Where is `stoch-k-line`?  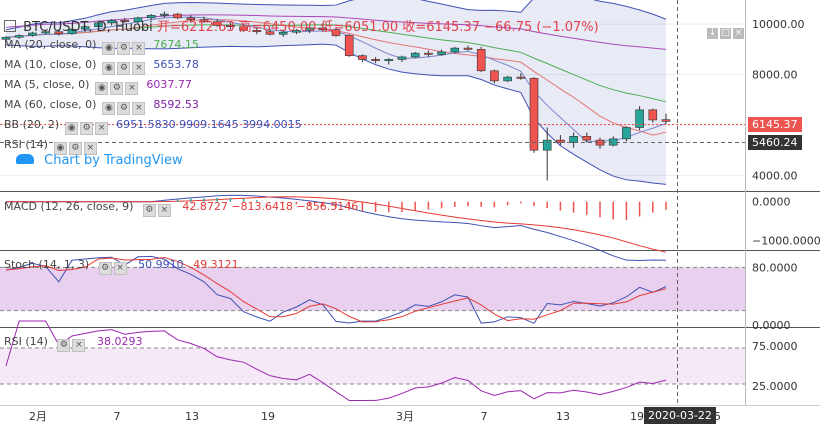 stoch-k-line is located at coordinates (336, 289).